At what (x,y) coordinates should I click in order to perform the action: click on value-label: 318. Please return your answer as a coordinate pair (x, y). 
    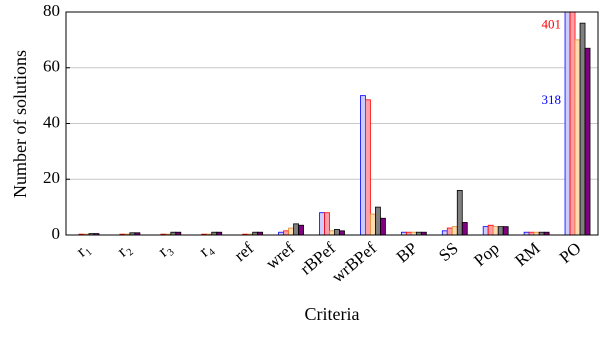
    Looking at the image, I should click on (552, 99).